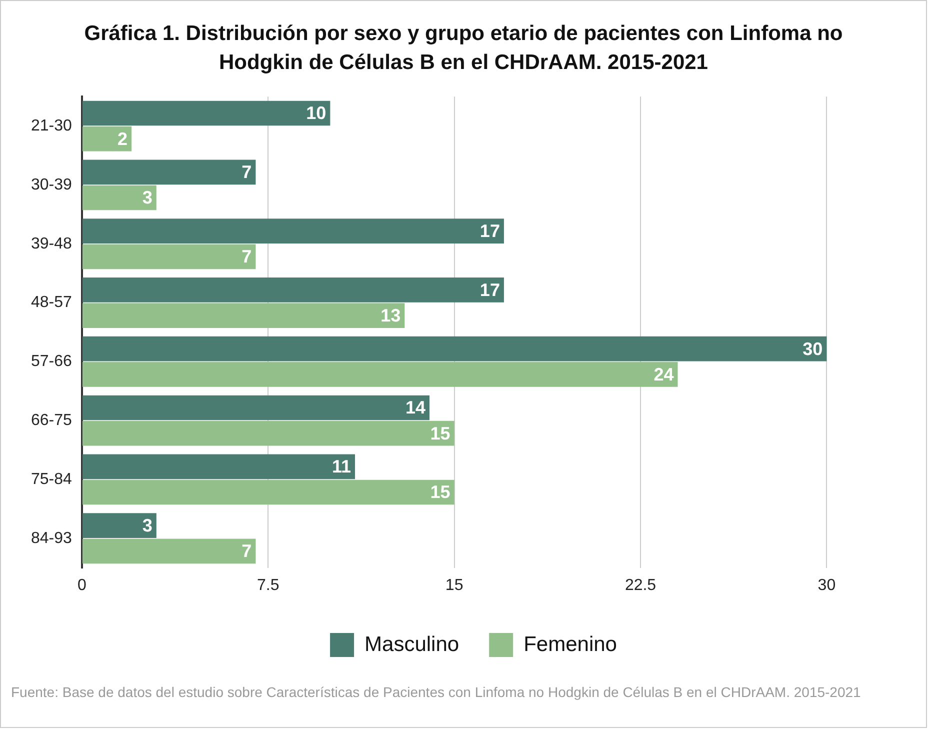 This screenshot has width=931, height=732. I want to click on y-tick-label: 39-48, so click(51, 243).